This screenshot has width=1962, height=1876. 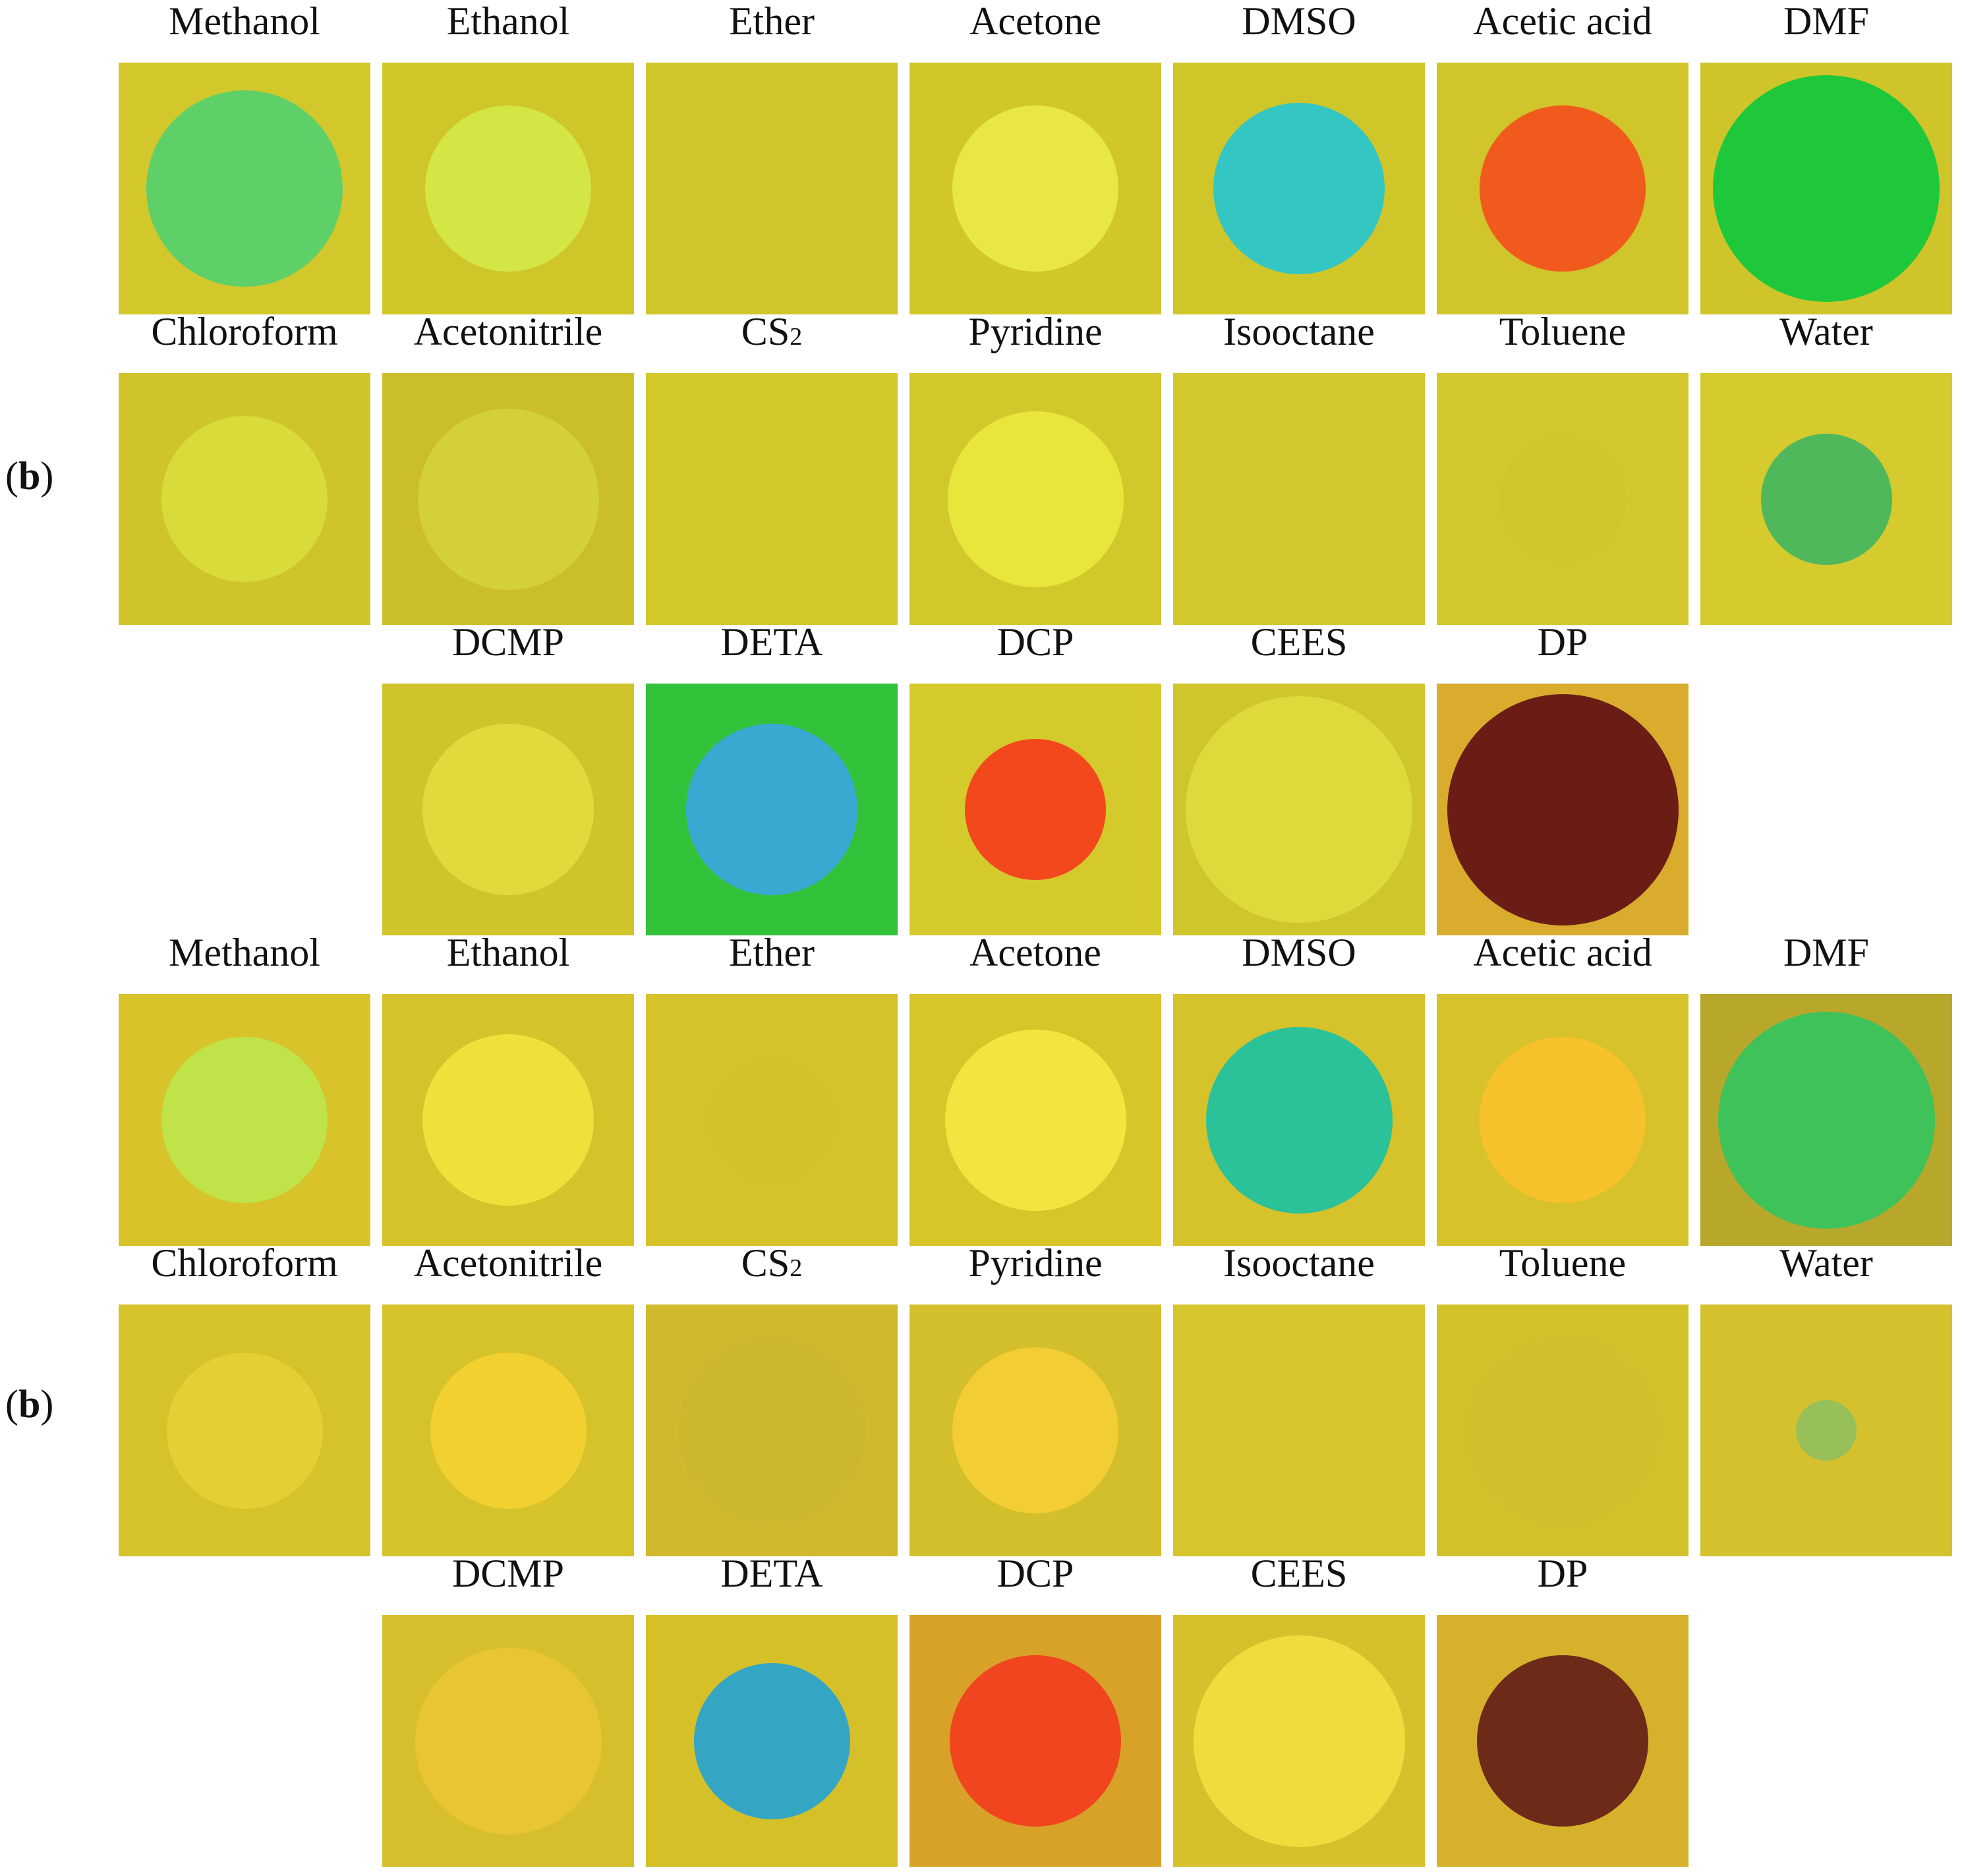 I want to click on sample-name: CEES, so click(x=1299, y=1573).